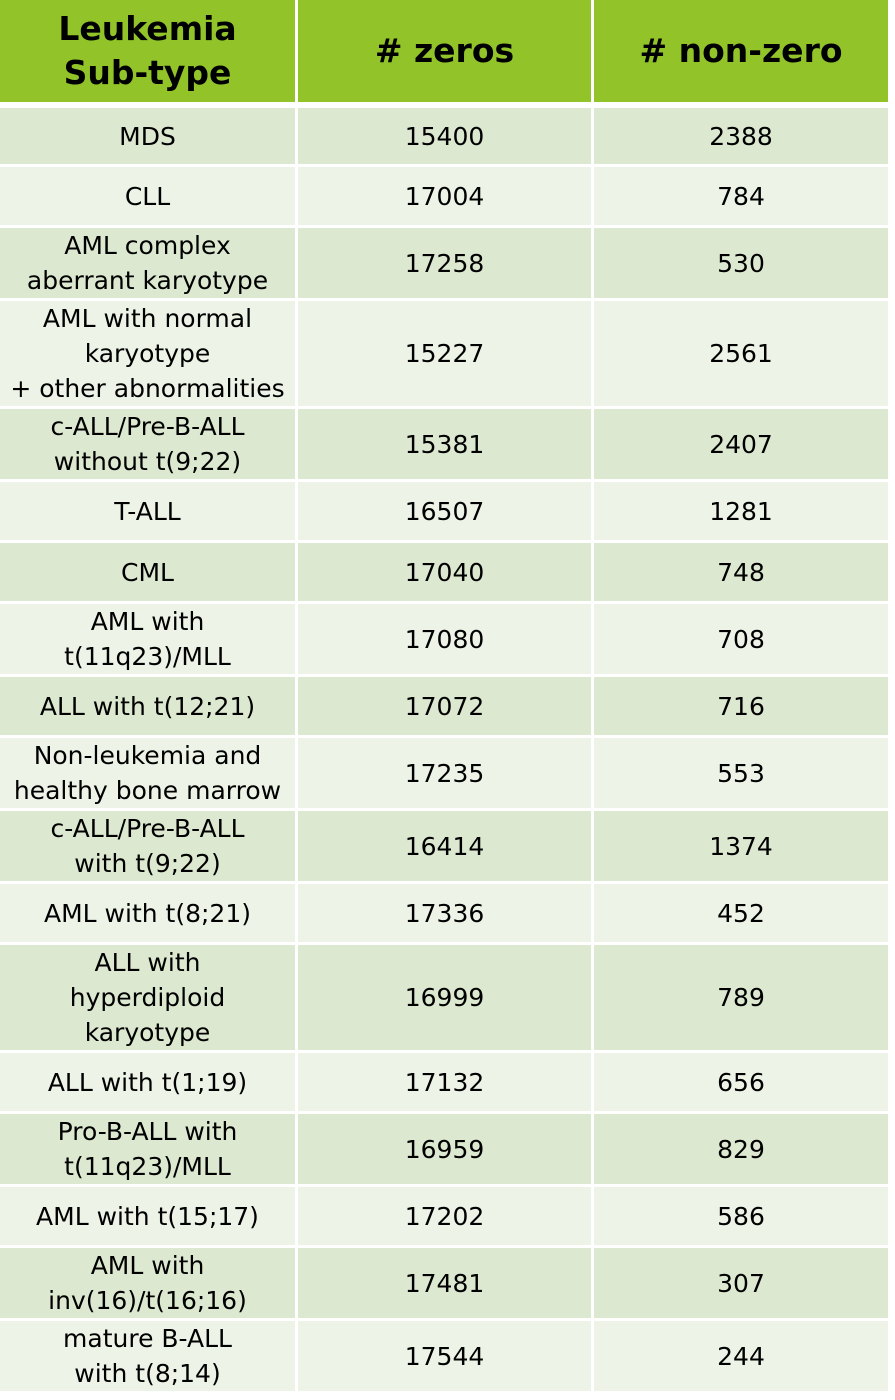 This screenshot has width=895, height=1400. I want to click on zeros-cell: 17072, so click(446, 707).